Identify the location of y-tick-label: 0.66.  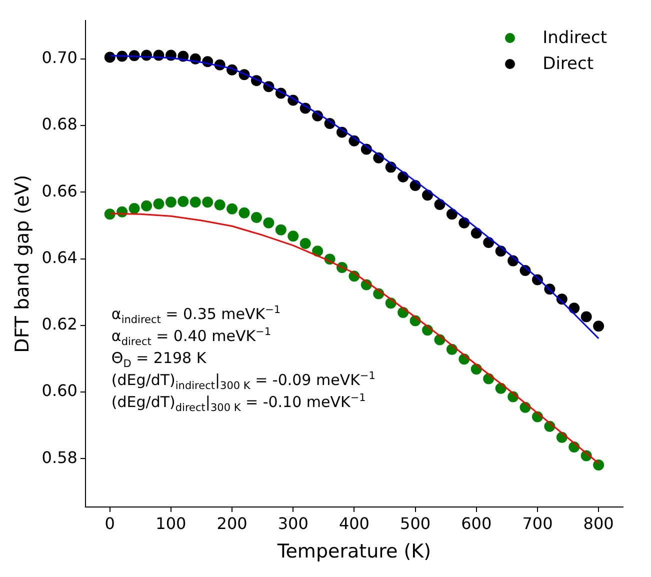
(60, 190).